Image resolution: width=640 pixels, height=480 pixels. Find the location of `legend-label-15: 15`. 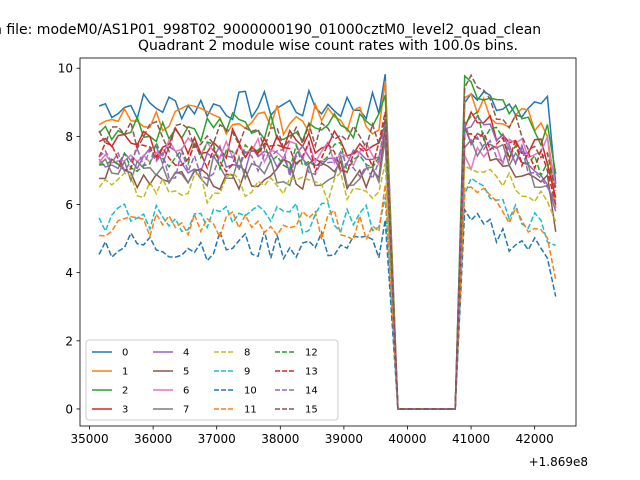

legend-label-15: 15 is located at coordinates (311, 410).